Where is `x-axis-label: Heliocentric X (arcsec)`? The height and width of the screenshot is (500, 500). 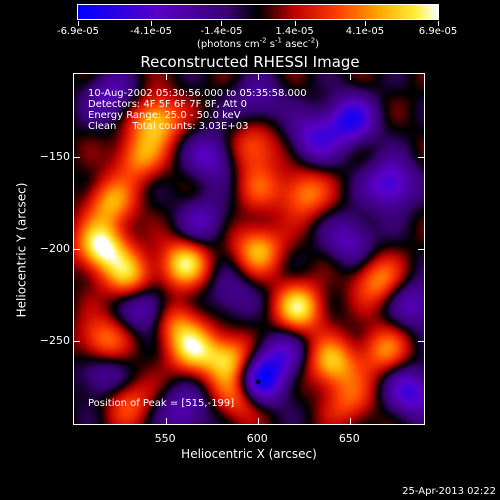 x-axis-label: Heliocentric X (arcsec) is located at coordinates (249, 454).